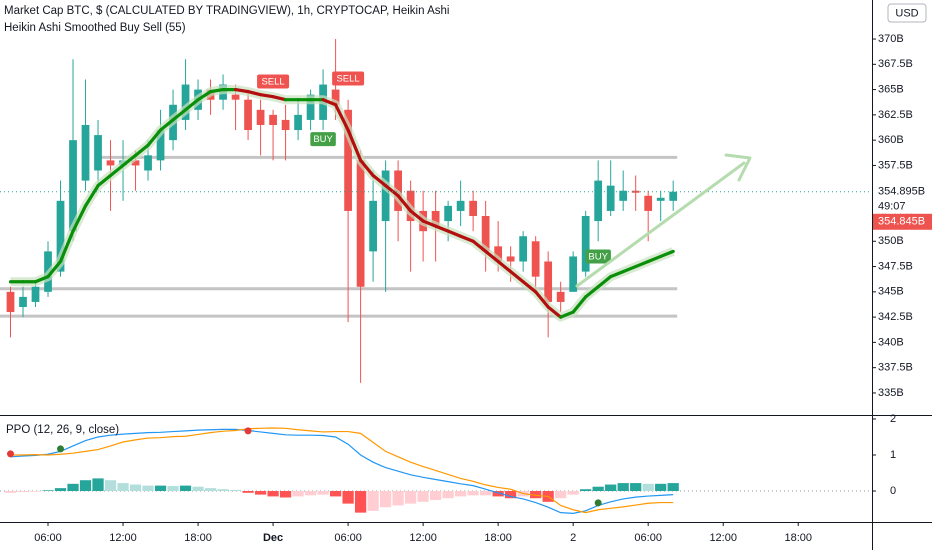 The height and width of the screenshot is (550, 932). Describe the element at coordinates (891, 140) in the screenshot. I see `y-tick-label: 360B` at that location.